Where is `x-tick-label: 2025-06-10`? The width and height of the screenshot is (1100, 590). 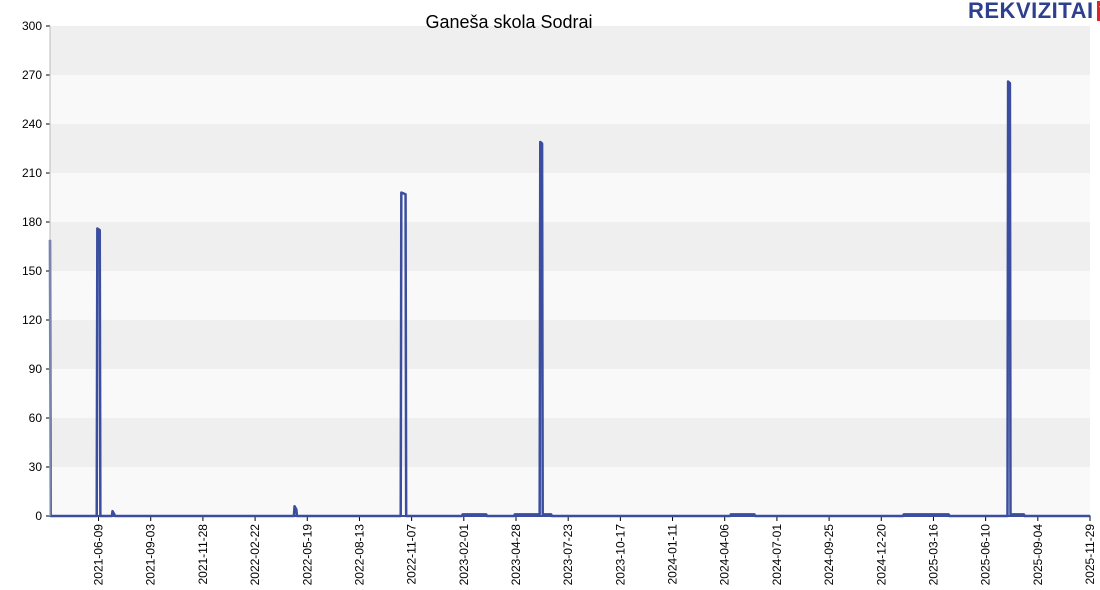 x-tick-label: 2025-06-10 is located at coordinates (986, 555).